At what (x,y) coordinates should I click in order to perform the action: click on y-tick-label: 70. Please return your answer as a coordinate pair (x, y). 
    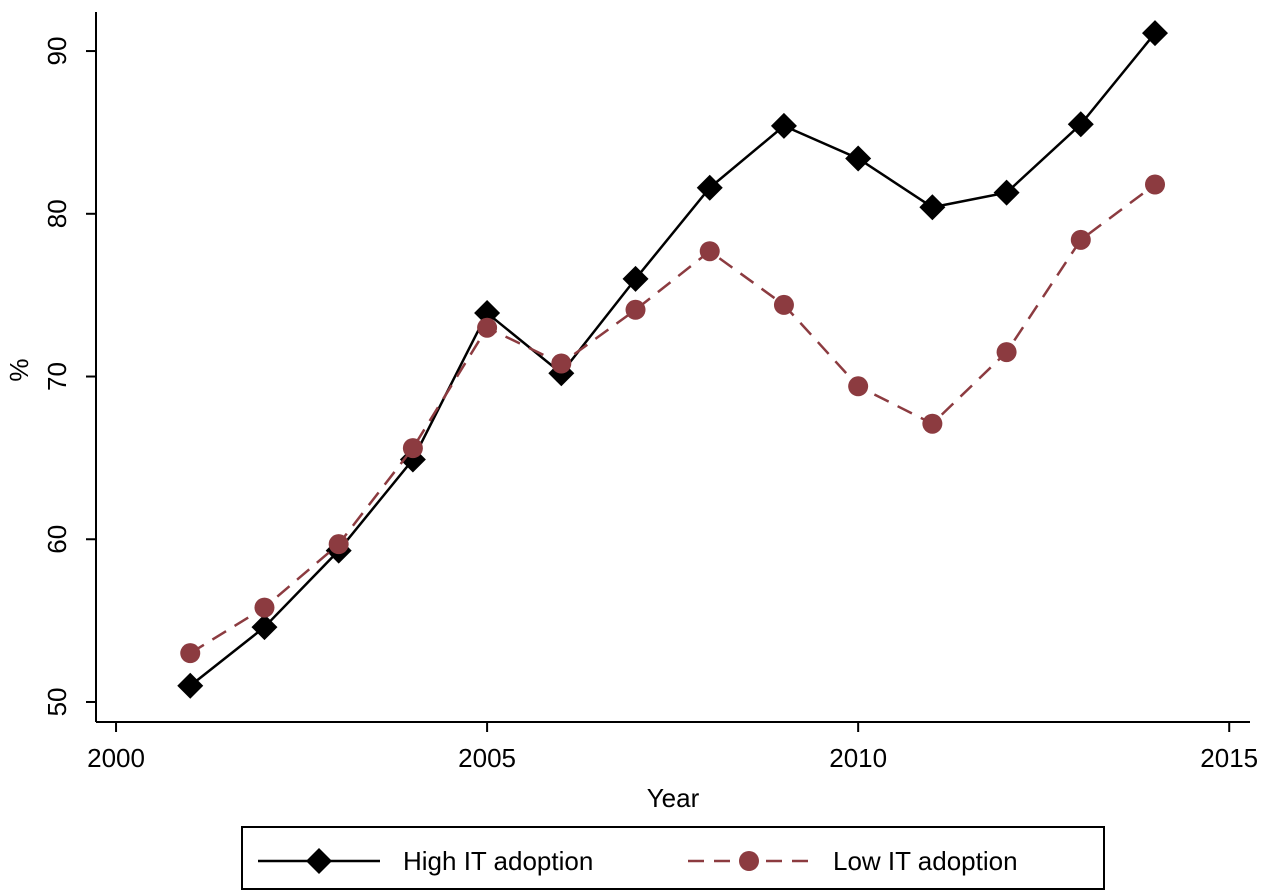
    Looking at the image, I should click on (57, 376).